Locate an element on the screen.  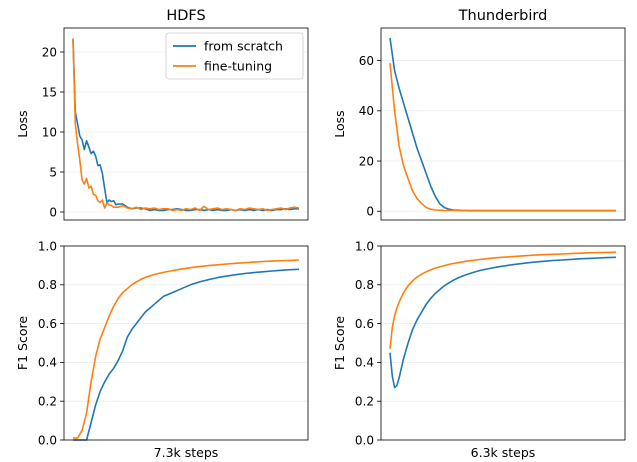
legend: from scratch fine-tuning is located at coordinates (234, 56).